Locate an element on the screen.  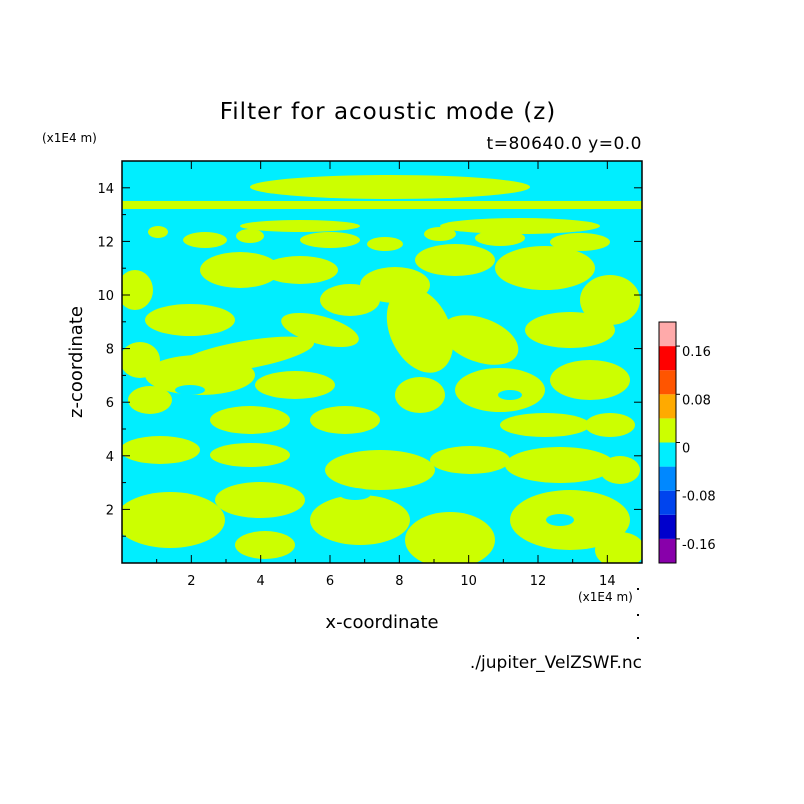
x-tick-label: 12 is located at coordinates (538, 581).